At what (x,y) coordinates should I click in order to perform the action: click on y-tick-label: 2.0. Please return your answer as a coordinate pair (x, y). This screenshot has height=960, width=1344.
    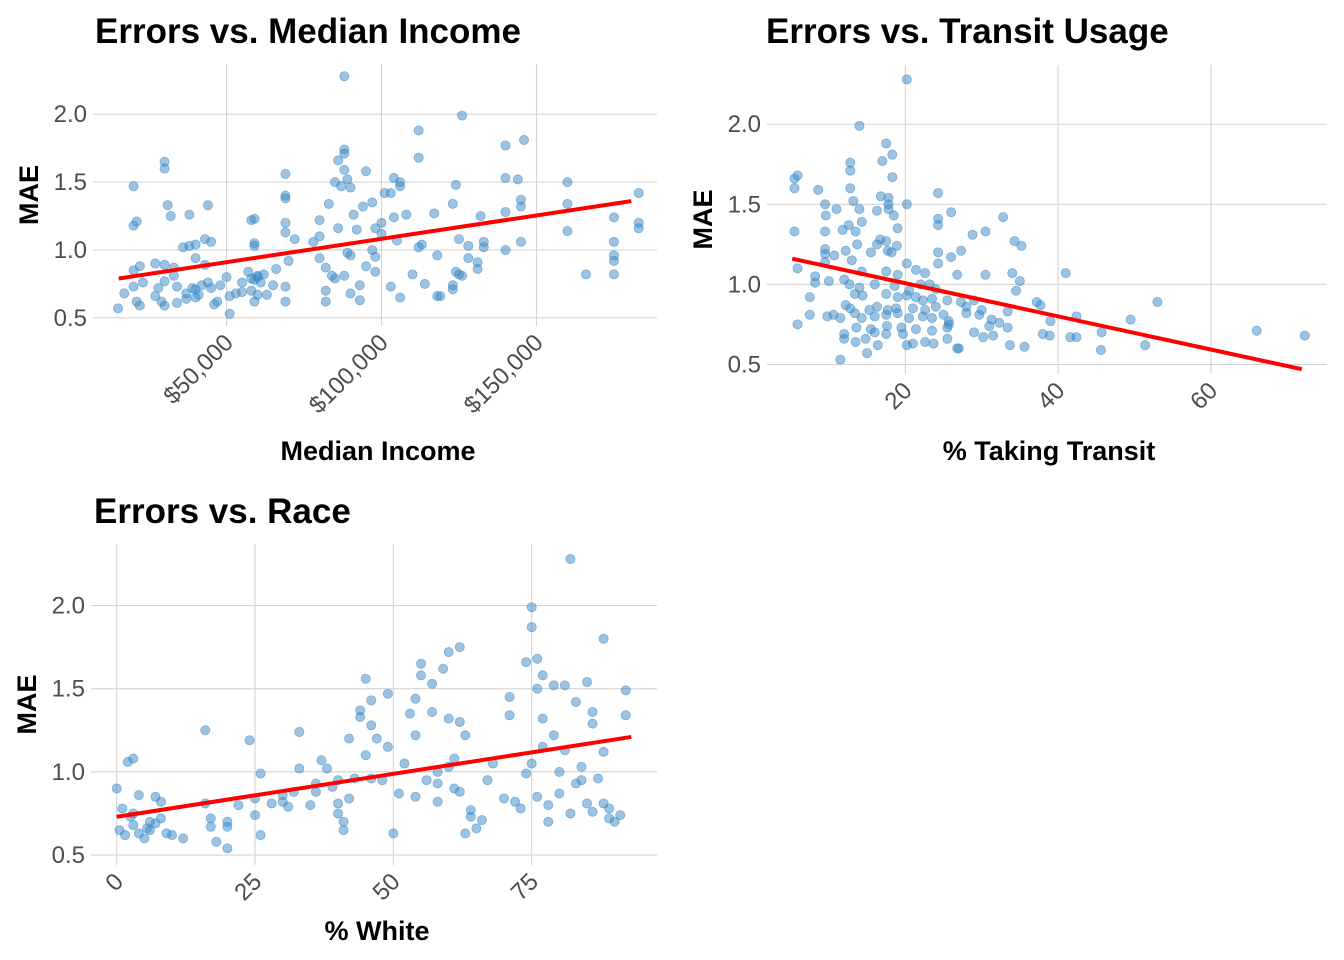
    Looking at the image, I should click on (744, 124).